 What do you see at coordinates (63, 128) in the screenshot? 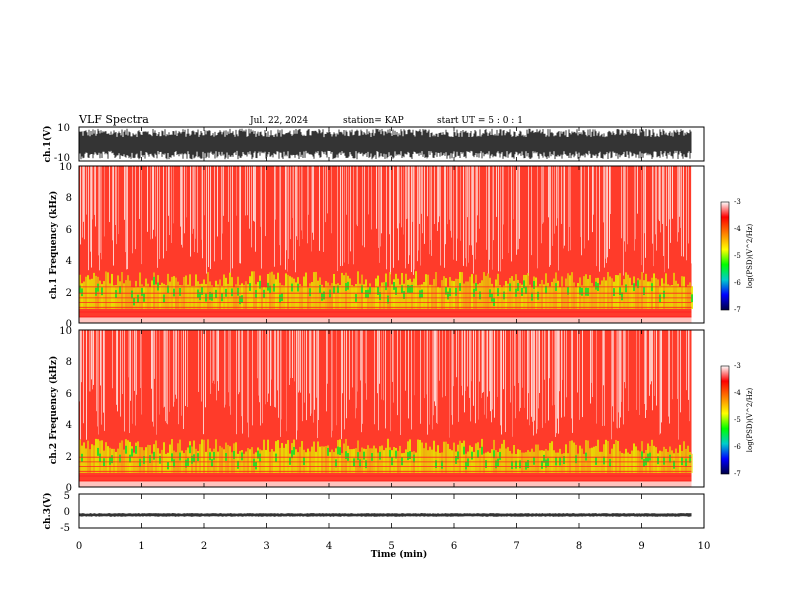
I see `ch1-ytick-top: 10` at bounding box center [63, 128].